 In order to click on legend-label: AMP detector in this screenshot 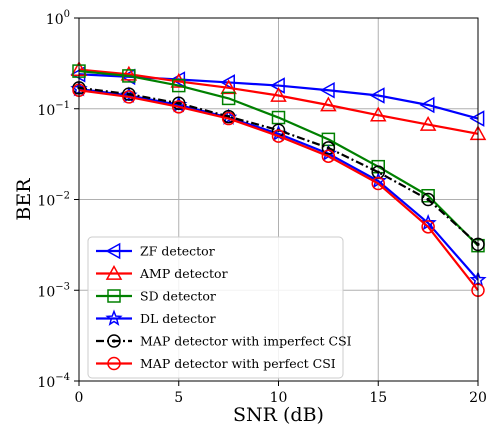, I will do `click(183, 273)`.